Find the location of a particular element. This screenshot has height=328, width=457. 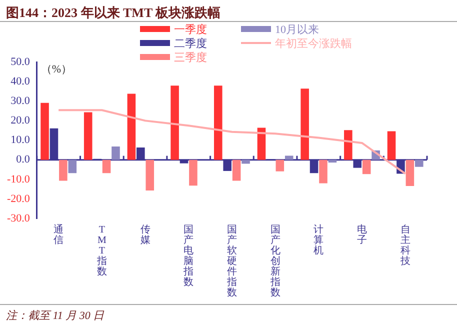

y-tick-label: 40.0 is located at coordinates (20, 81).